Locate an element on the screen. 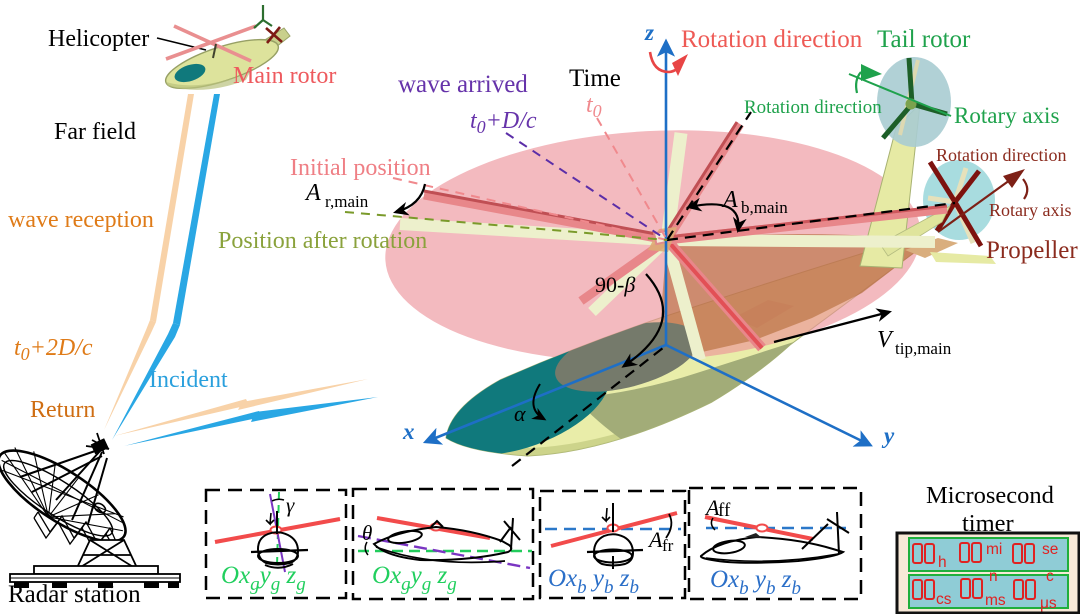 The height and width of the screenshot is (614, 1080). svg-text: Far field is located at coordinates (95, 132).